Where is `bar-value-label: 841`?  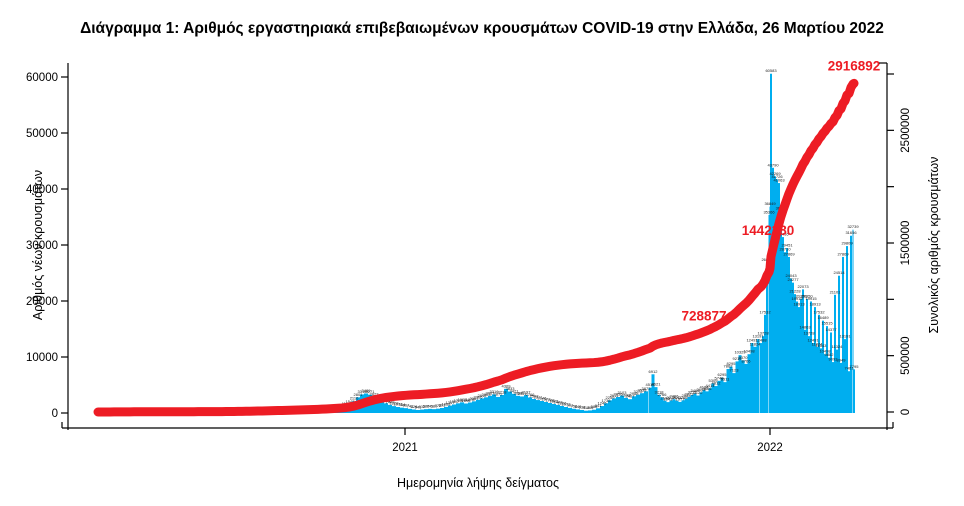 bar-value-label: 841 is located at coordinates (598, 405).